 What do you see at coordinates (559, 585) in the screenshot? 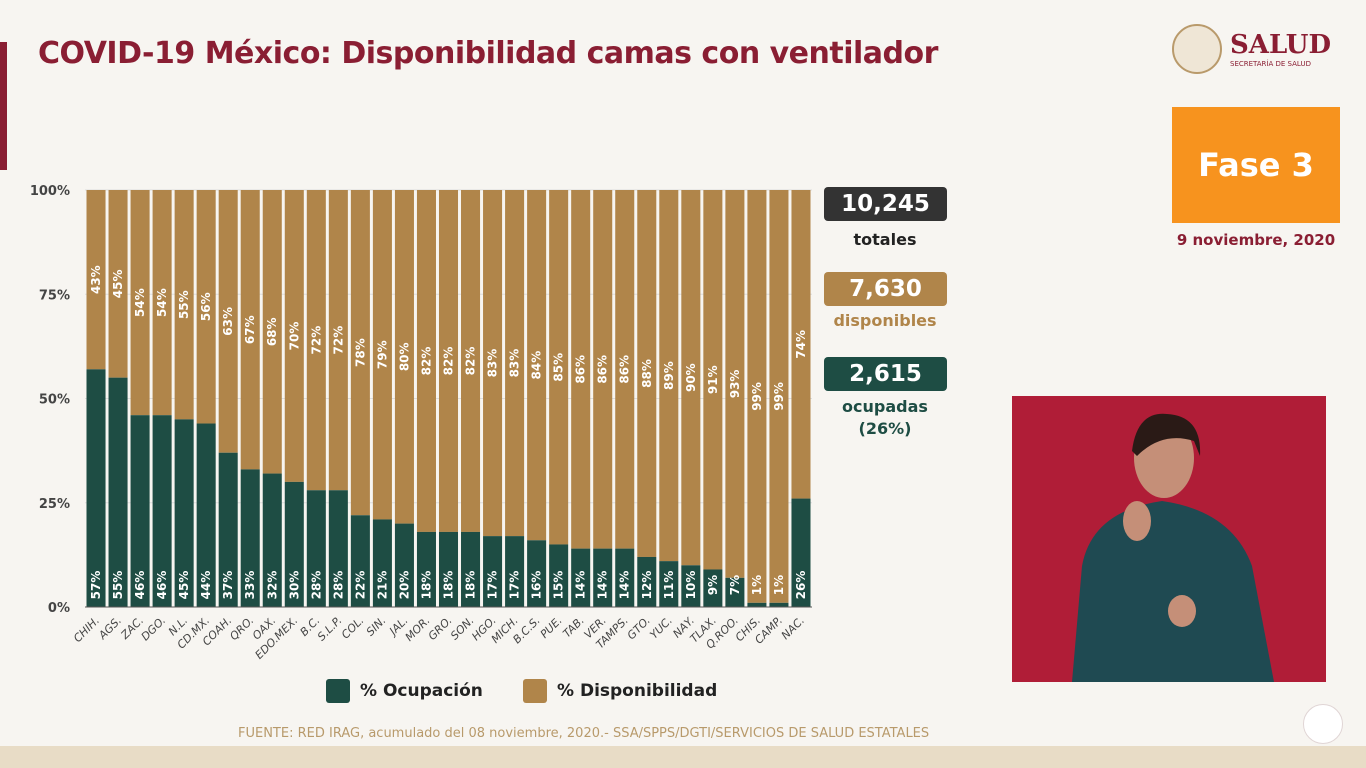
I see `occupancy-data-label: 15%` at bounding box center [559, 585].